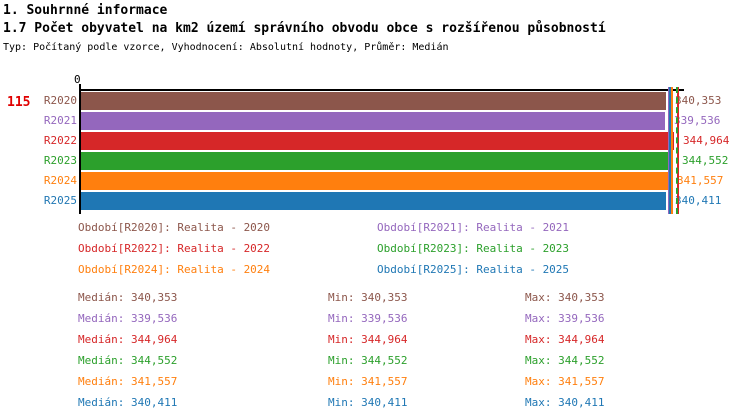 The height and width of the screenshot is (416, 750). I want to click on marker-line-r2025, so click(670, 150).